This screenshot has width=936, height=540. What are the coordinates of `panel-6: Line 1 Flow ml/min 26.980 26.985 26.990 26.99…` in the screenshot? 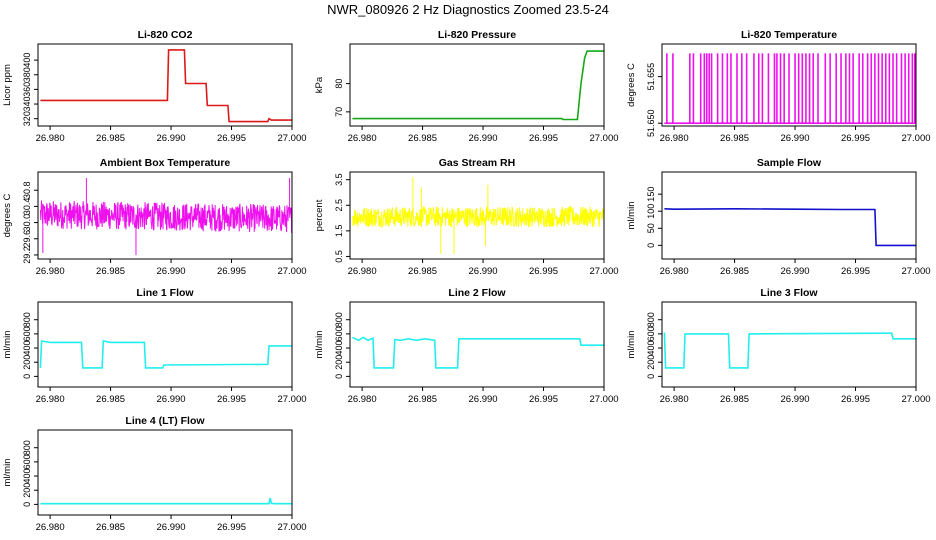 It's located at (154, 346).